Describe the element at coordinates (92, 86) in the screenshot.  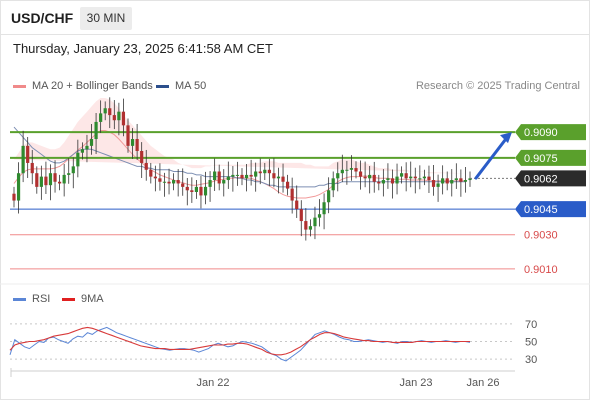
I see `ma20-label: MA 20 + Bollinger Bands` at that location.